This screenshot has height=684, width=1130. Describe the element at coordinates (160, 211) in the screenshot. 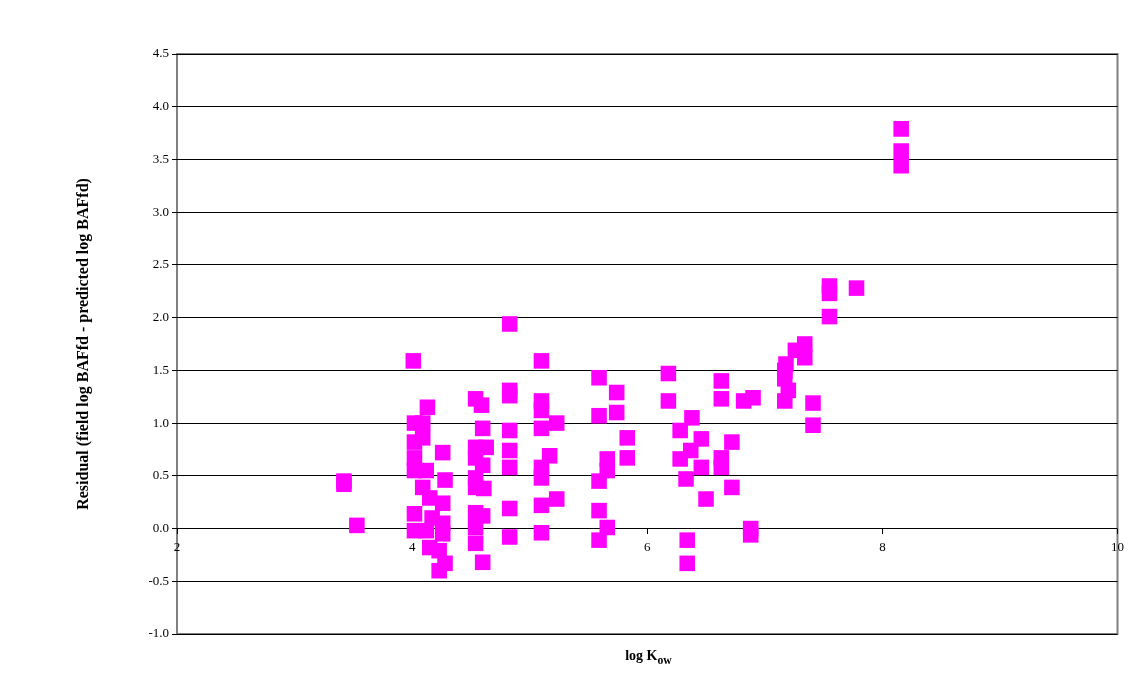

I see `y-tick-label: 3.0` at that location.